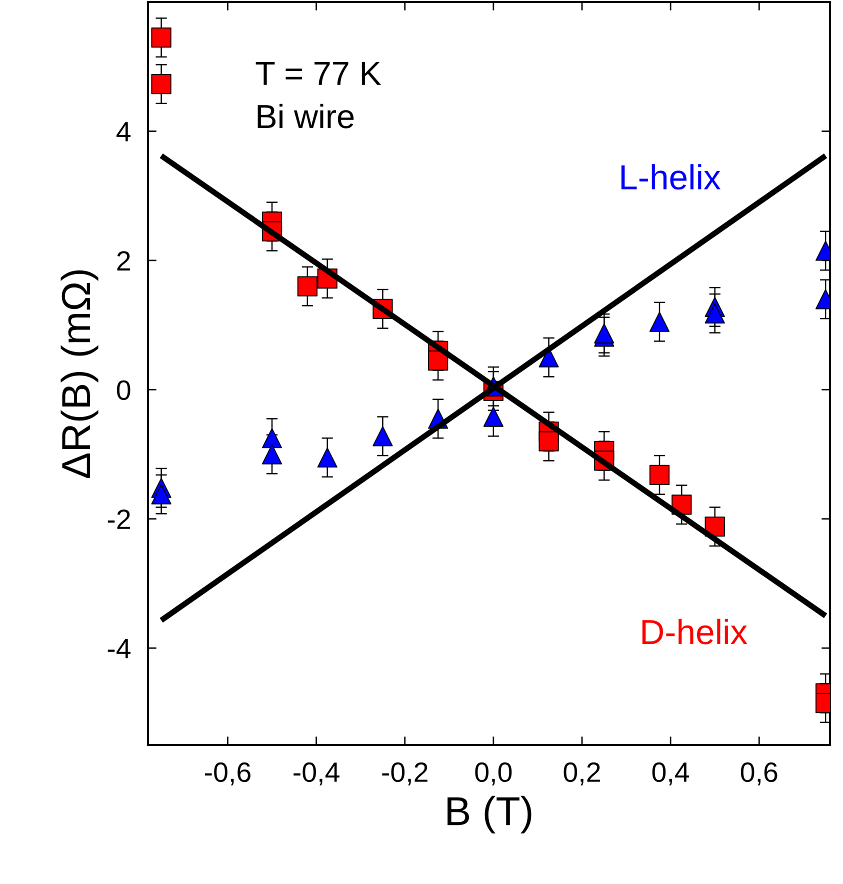 The height and width of the screenshot is (884, 843). Describe the element at coordinates (405, 774) in the screenshot. I see `x-tick-label: -0,2` at that location.